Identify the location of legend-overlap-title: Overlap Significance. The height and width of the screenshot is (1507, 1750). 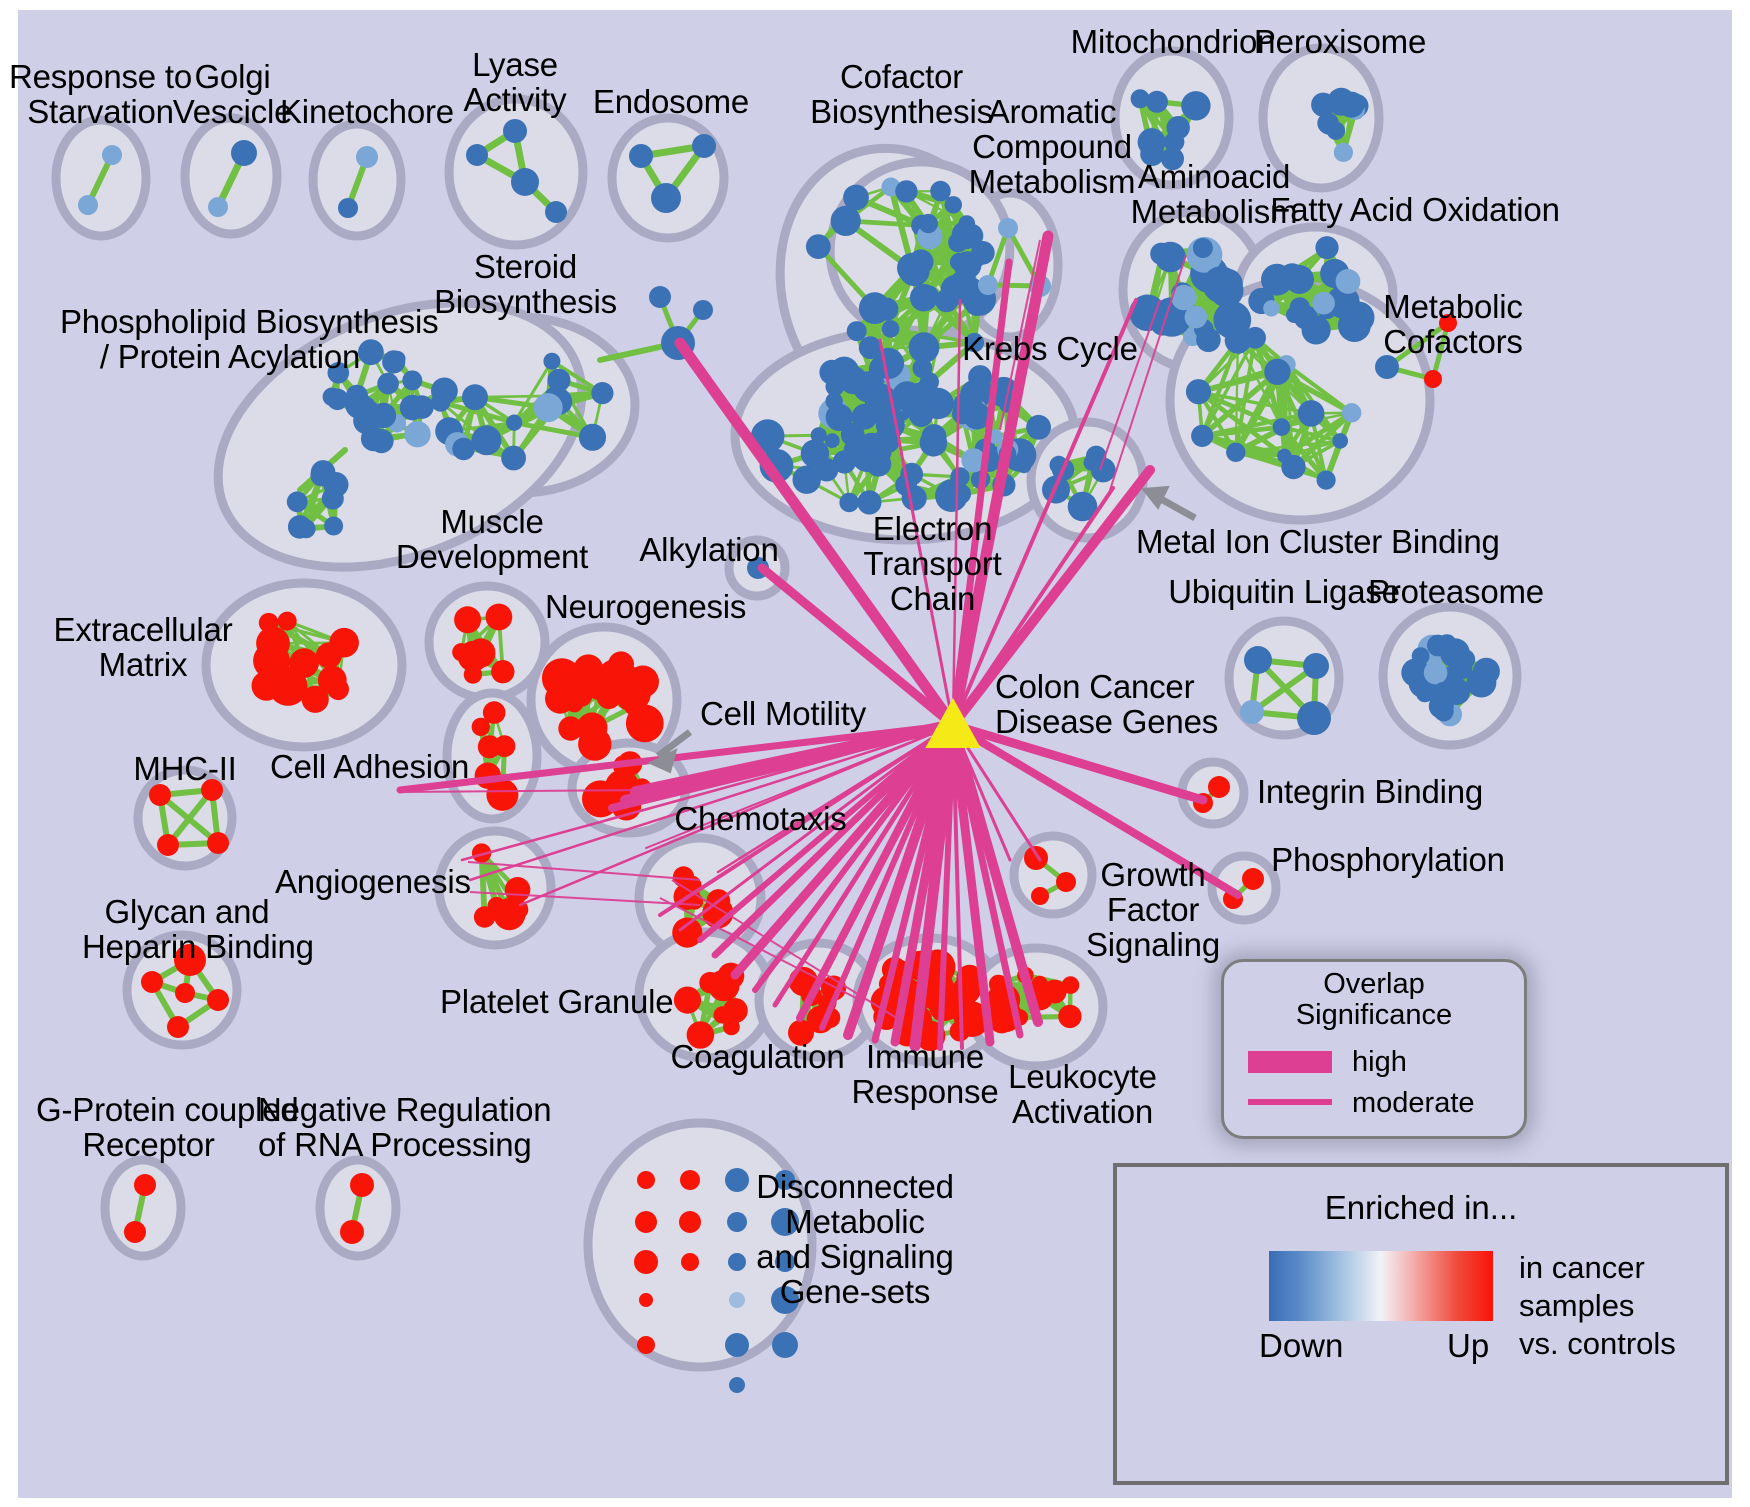
(1374, 1000).